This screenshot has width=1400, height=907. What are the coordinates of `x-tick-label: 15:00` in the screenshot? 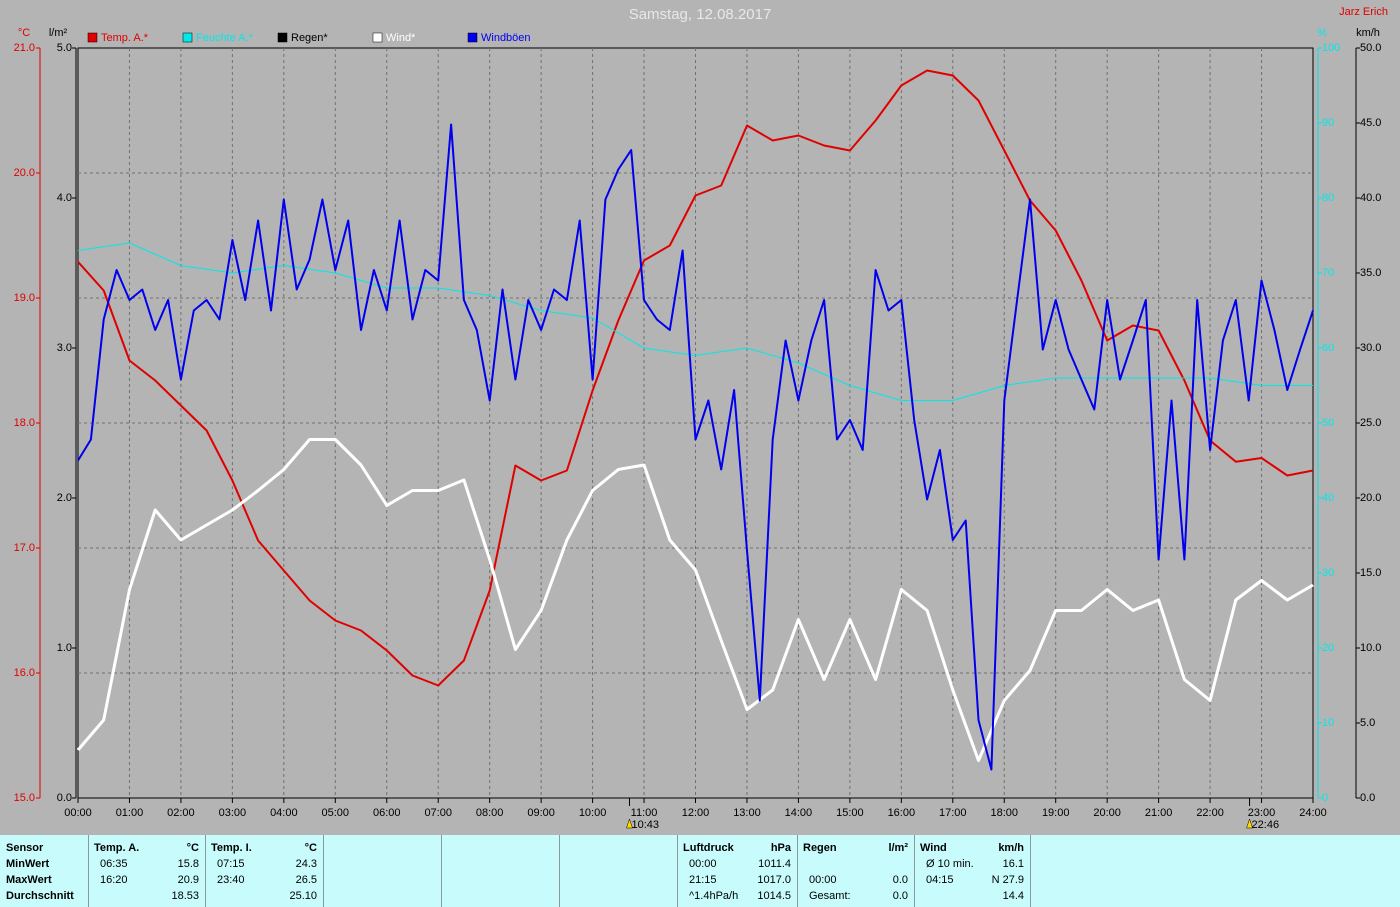 It's located at (850, 813).